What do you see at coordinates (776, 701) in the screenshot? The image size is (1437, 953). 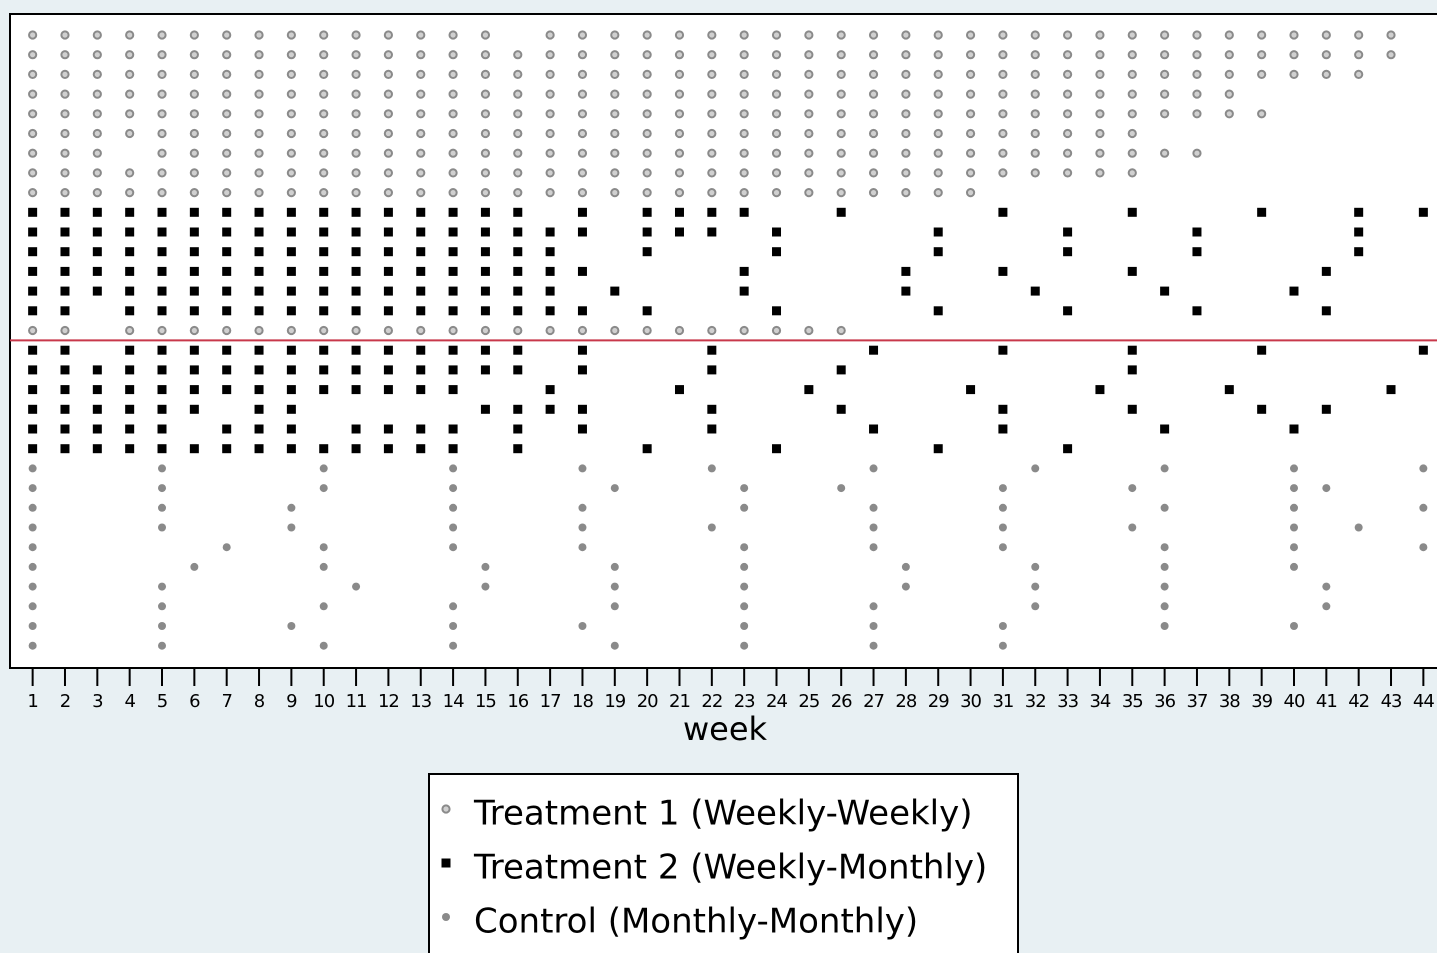 I see `x-tick-label: 24` at bounding box center [776, 701].